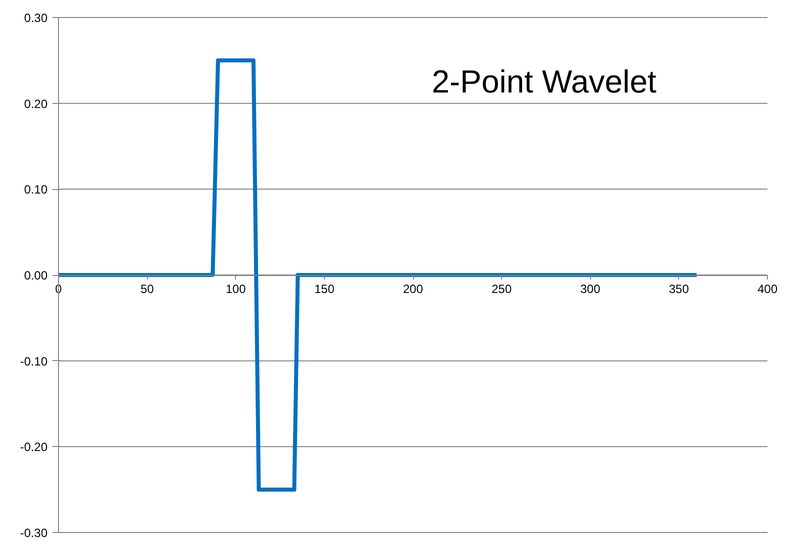 This screenshot has height=553, width=795. Describe the element at coordinates (36, 275) in the screenshot. I see `y-tick-label: 0.00` at that location.